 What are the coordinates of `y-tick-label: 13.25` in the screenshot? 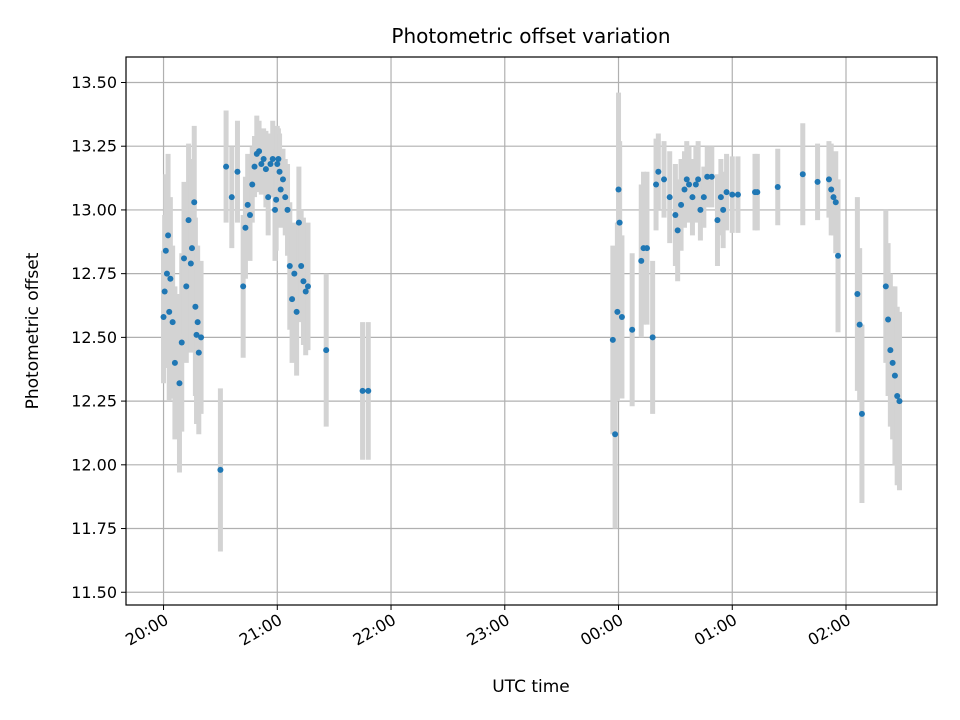 It's located at (94, 146).